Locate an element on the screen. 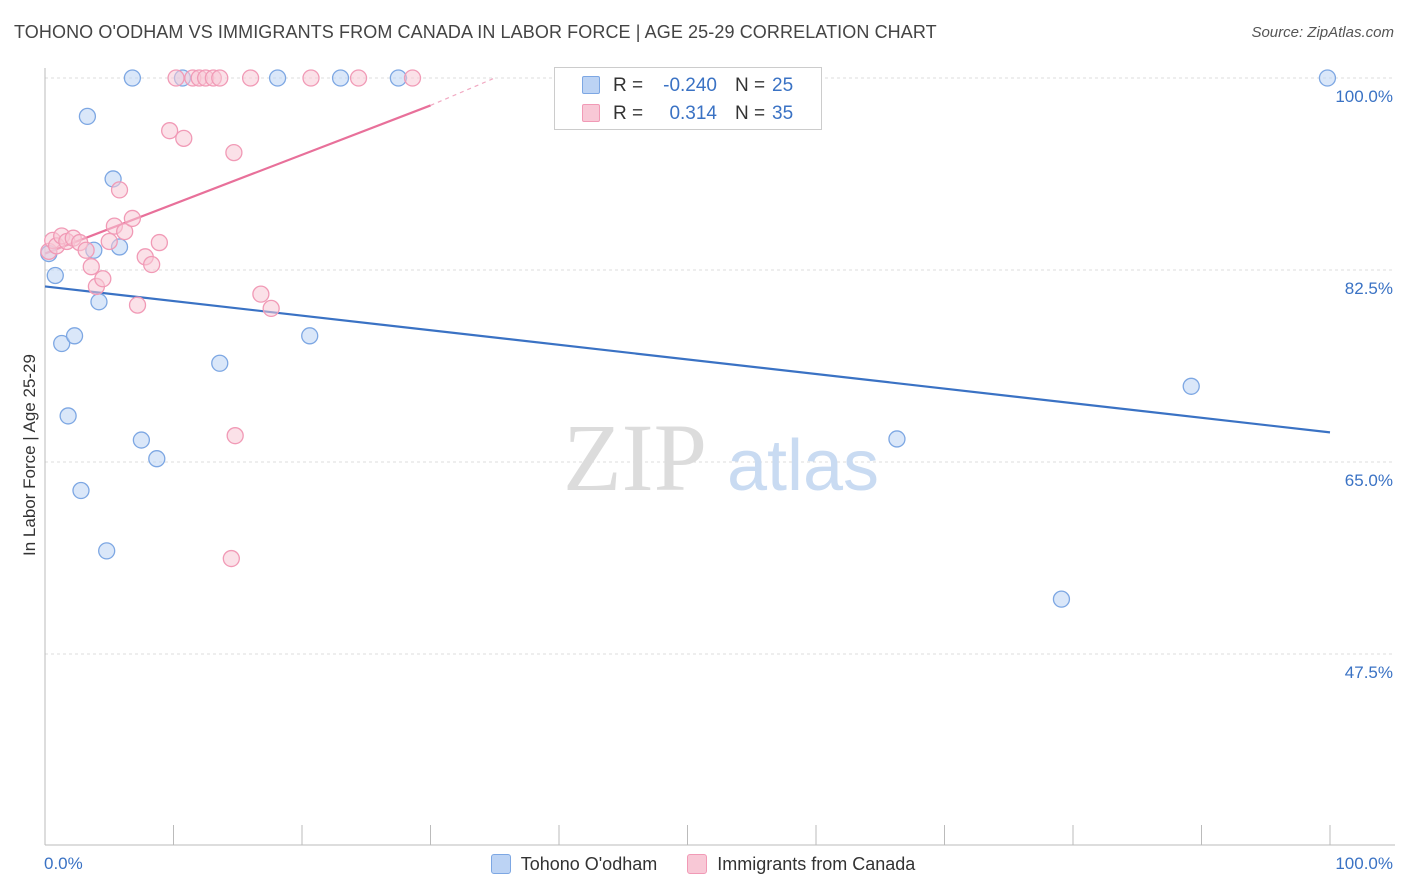 The width and height of the screenshot is (1406, 892). legend-label: Tohono O'odham is located at coordinates (589, 863).